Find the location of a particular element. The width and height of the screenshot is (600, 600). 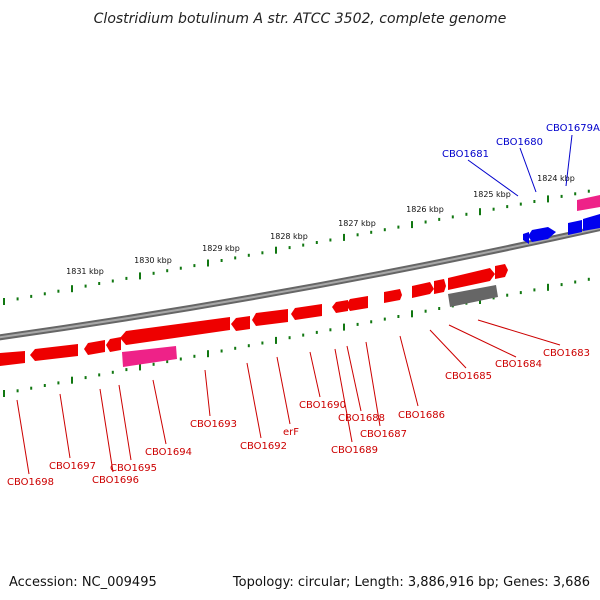

gene-cbo1698 is located at coordinates (12, 358).